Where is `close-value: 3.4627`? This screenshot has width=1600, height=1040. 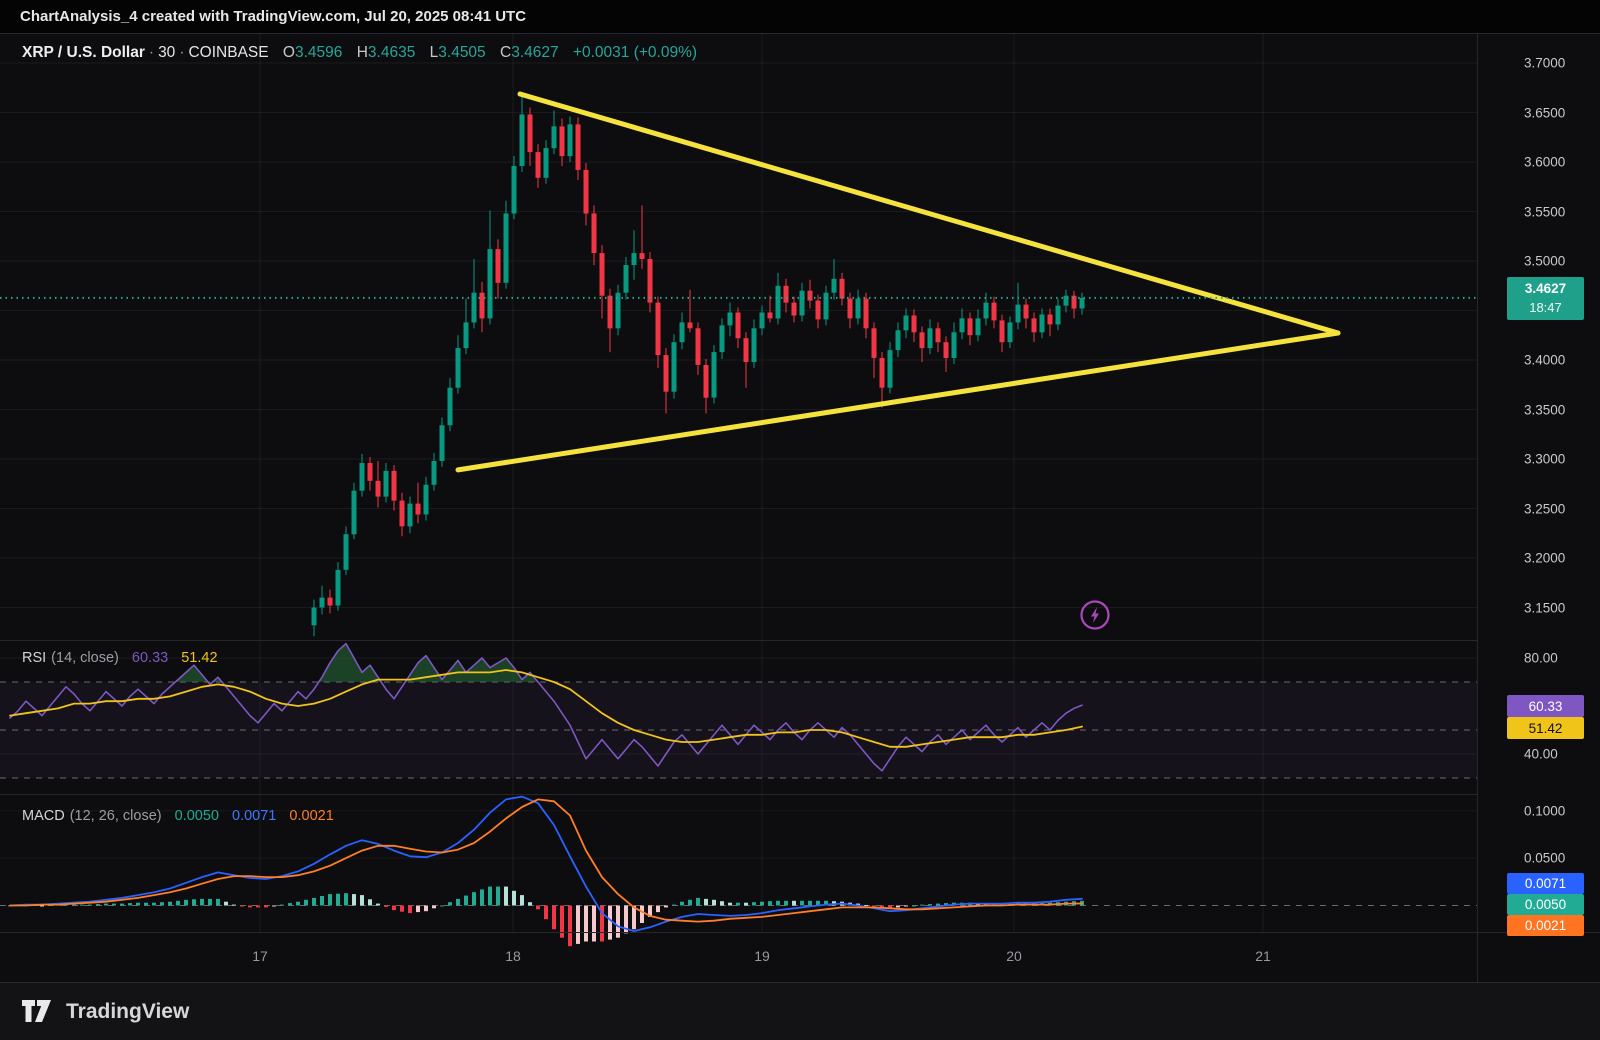
close-value: 3.4627 is located at coordinates (535, 52).